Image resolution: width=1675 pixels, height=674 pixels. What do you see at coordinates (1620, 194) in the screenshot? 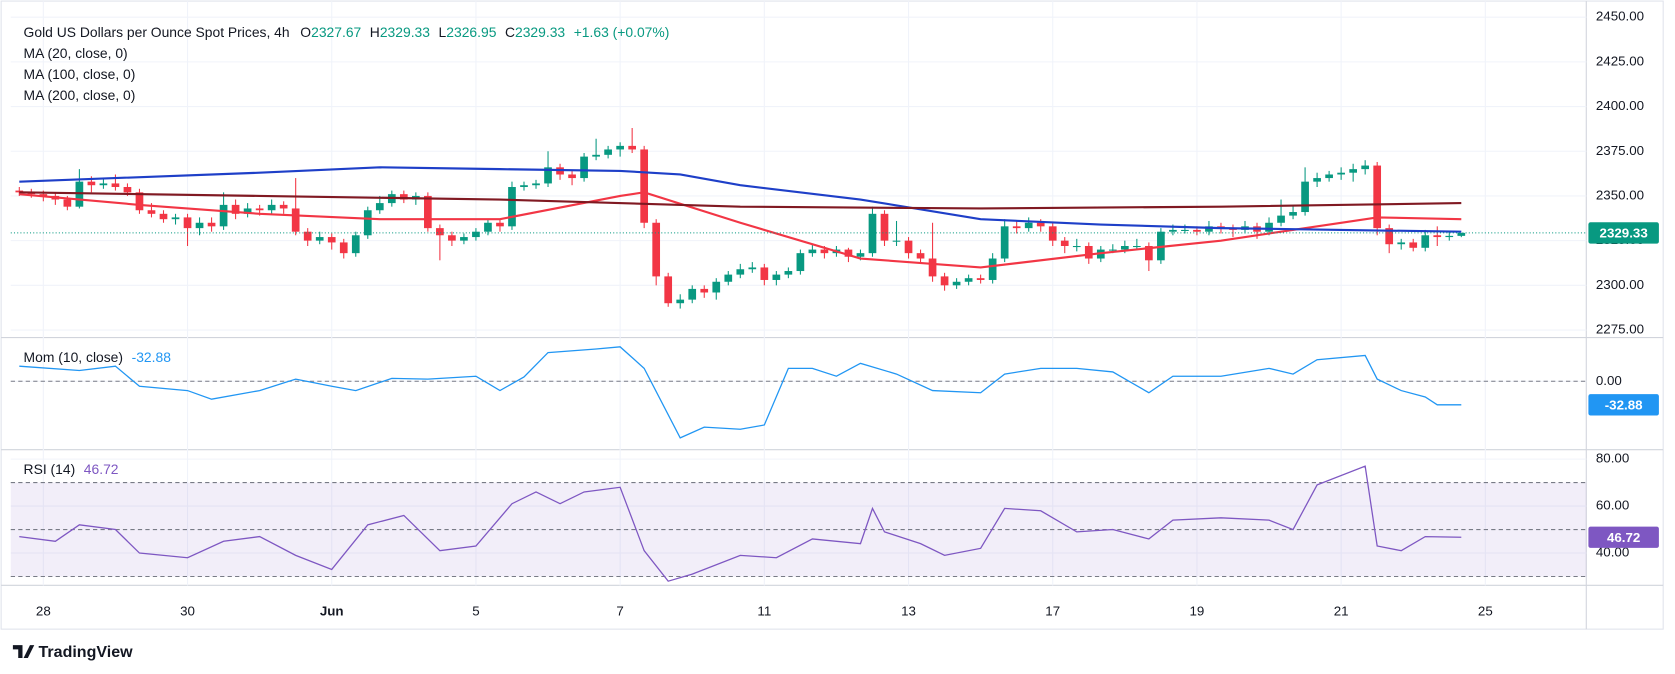
I see `y-tick-label: 2350.00` at bounding box center [1620, 194].